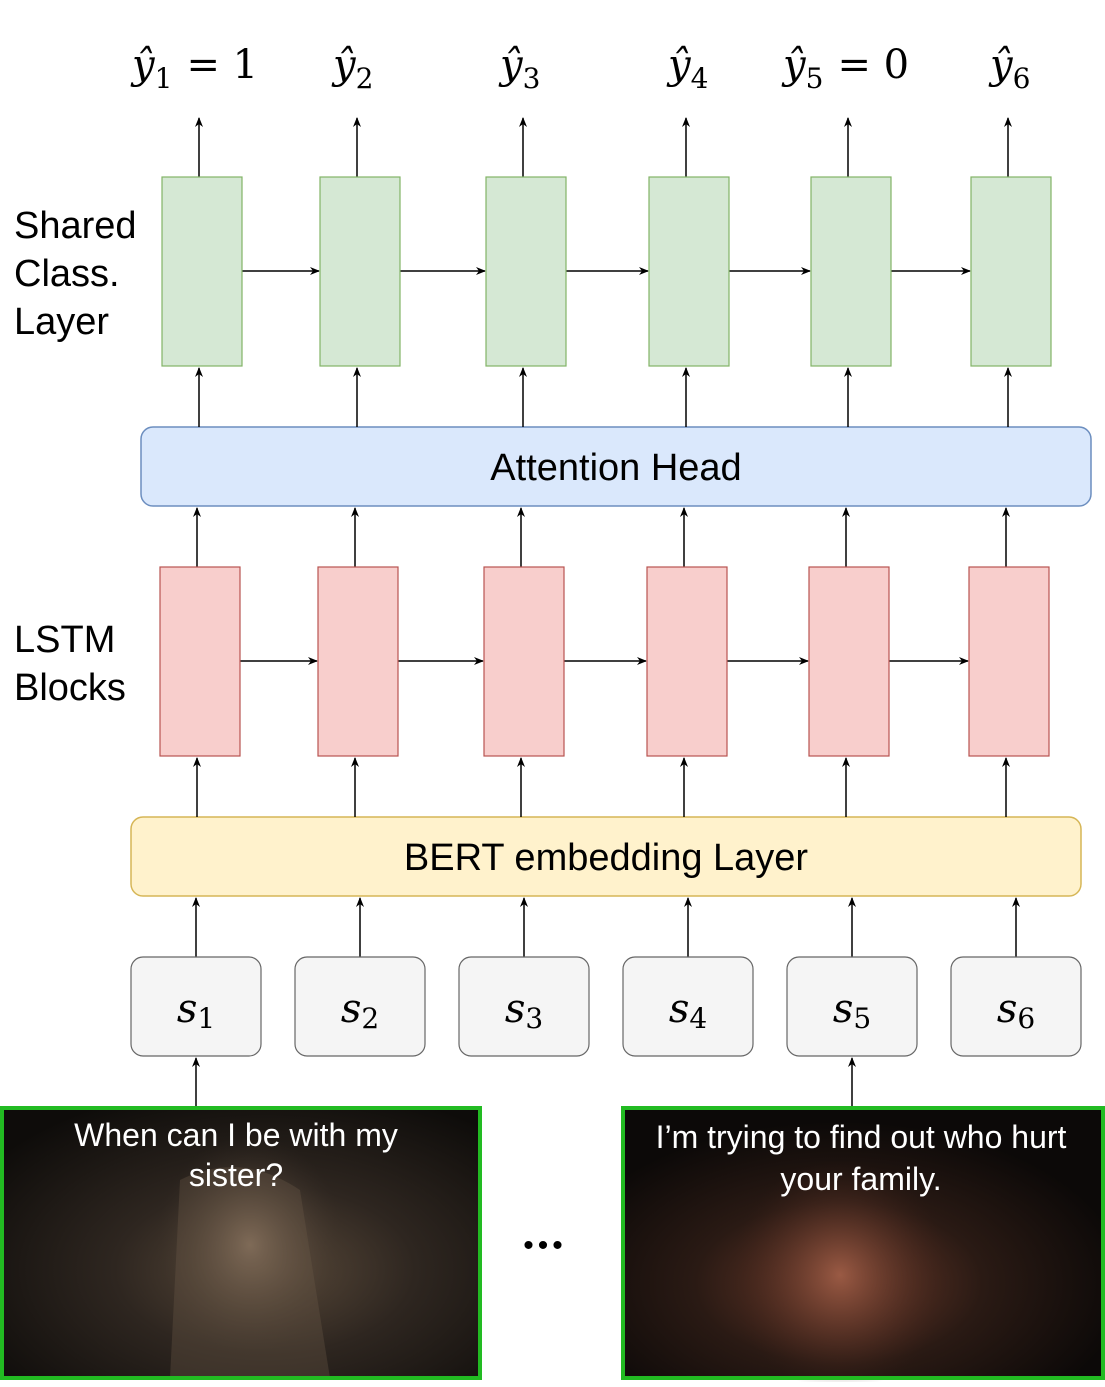  Describe the element at coordinates (687, 68) in the screenshot. I see `output-label-4: ŷ4` at that location.